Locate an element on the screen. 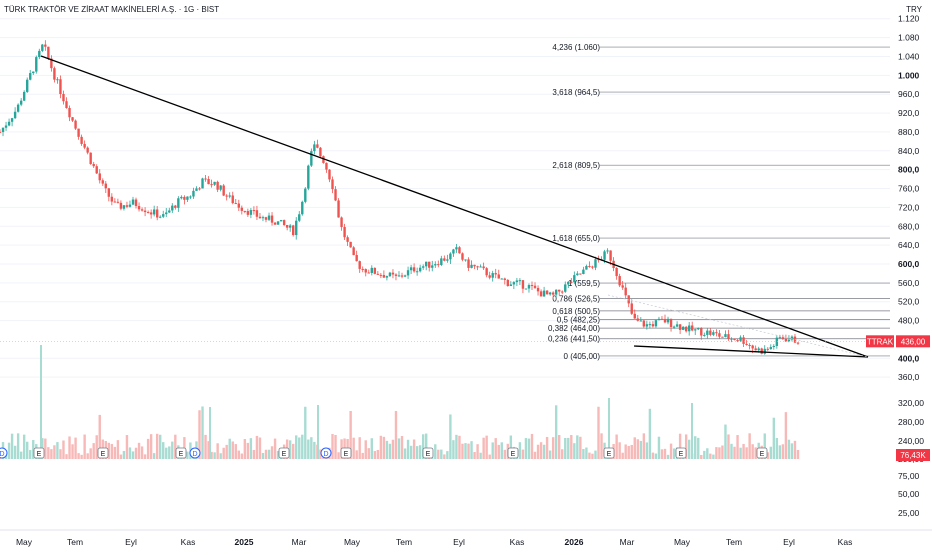 This screenshot has width=932, height=555. time-tick-label: Tem is located at coordinates (75, 542).